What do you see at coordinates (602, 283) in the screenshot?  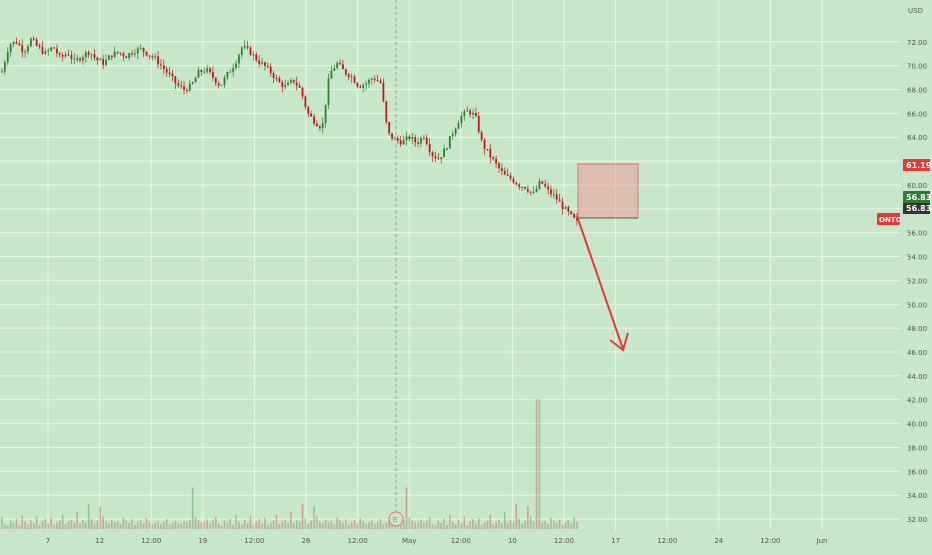 I see `down-arrow` at bounding box center [602, 283].